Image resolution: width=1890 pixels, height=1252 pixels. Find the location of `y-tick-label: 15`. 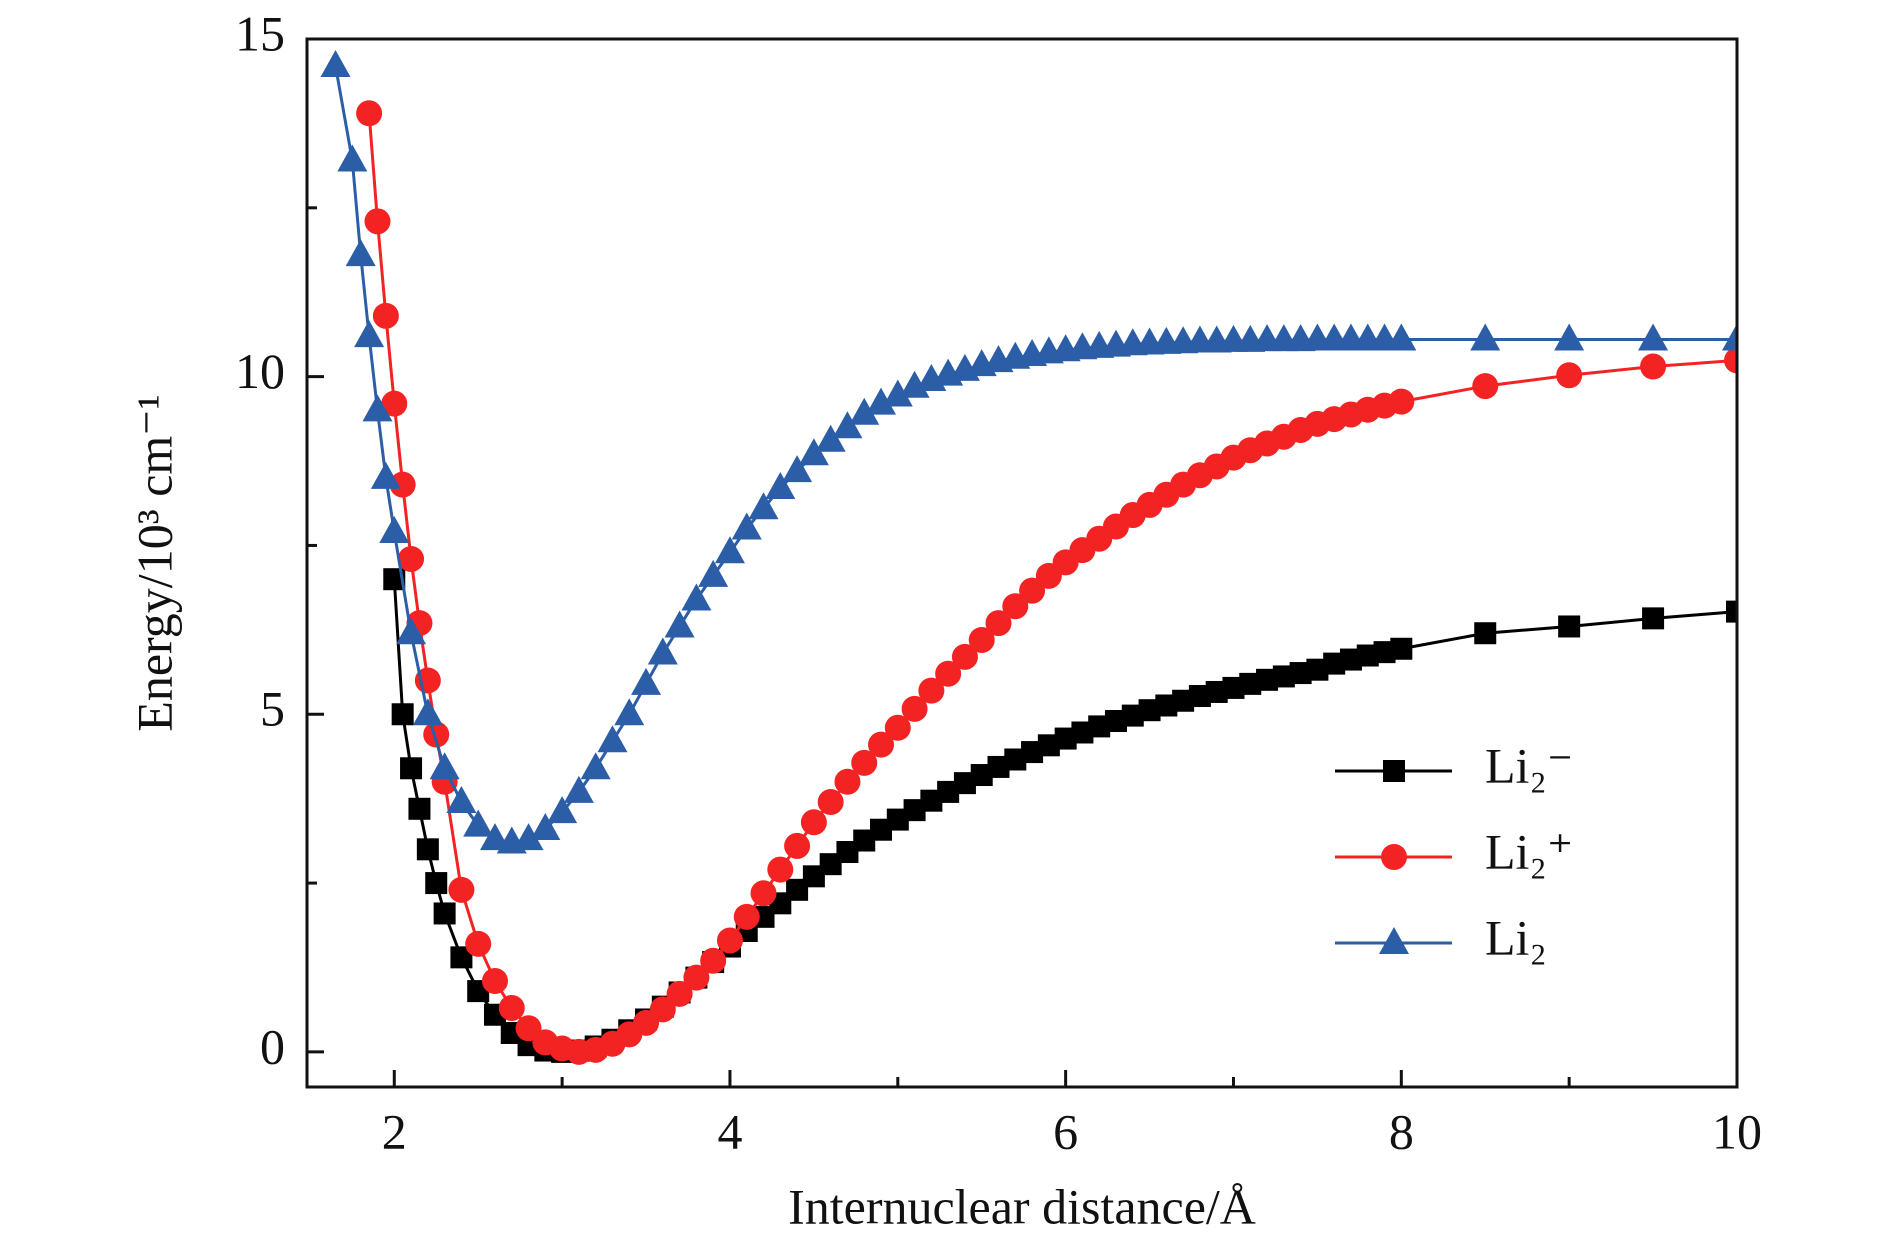

y-tick-label: 15 is located at coordinates (260, 33).